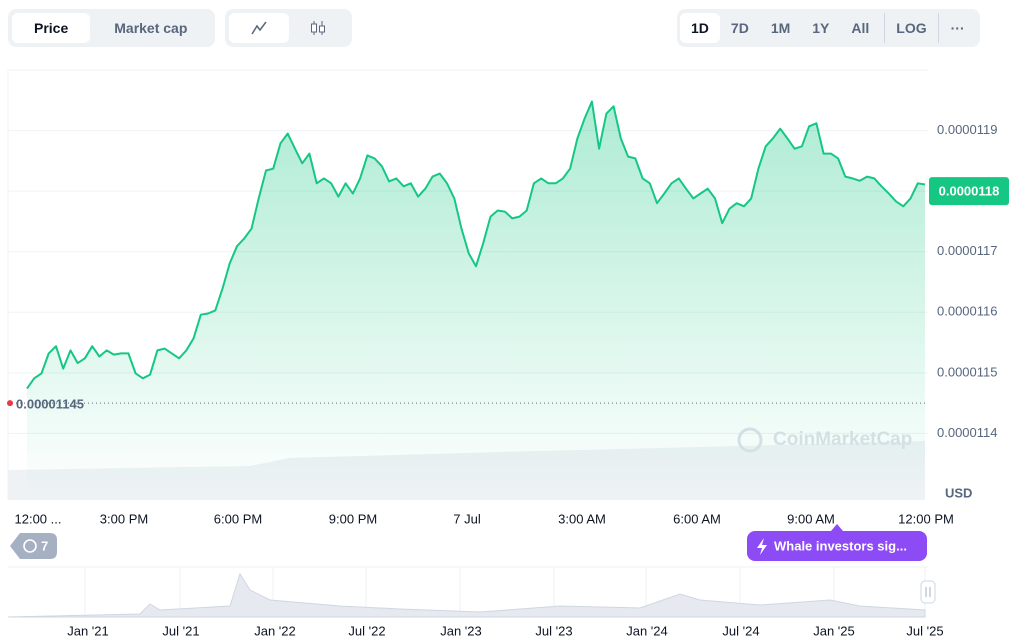 This screenshot has width=1013, height=641. Describe the element at coordinates (762, 546) in the screenshot. I see `bolt-icon` at that location.